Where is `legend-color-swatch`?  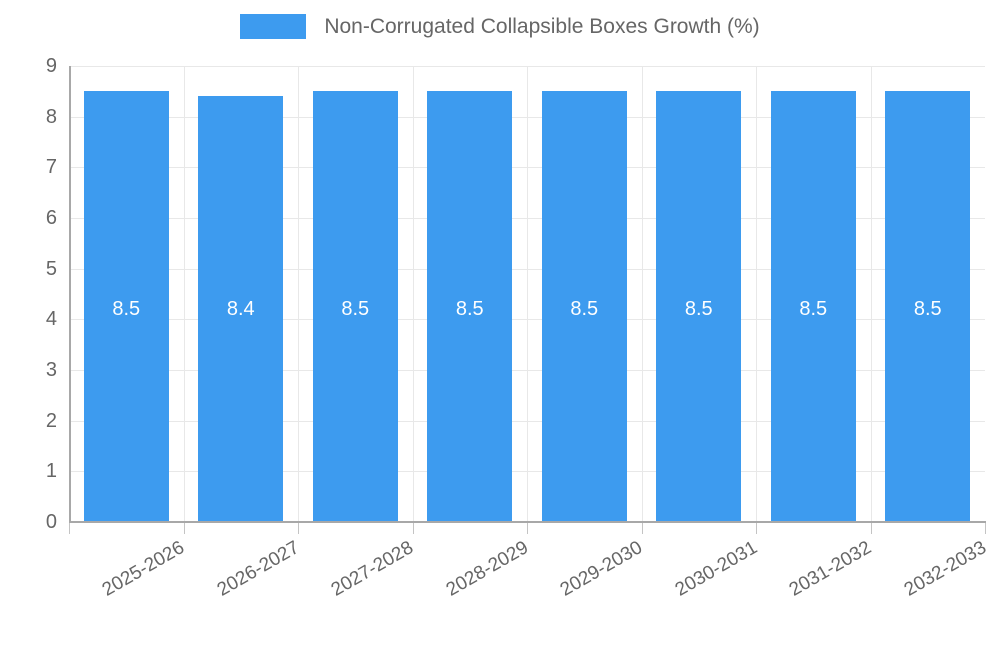
legend-color-swatch is located at coordinates (273, 26).